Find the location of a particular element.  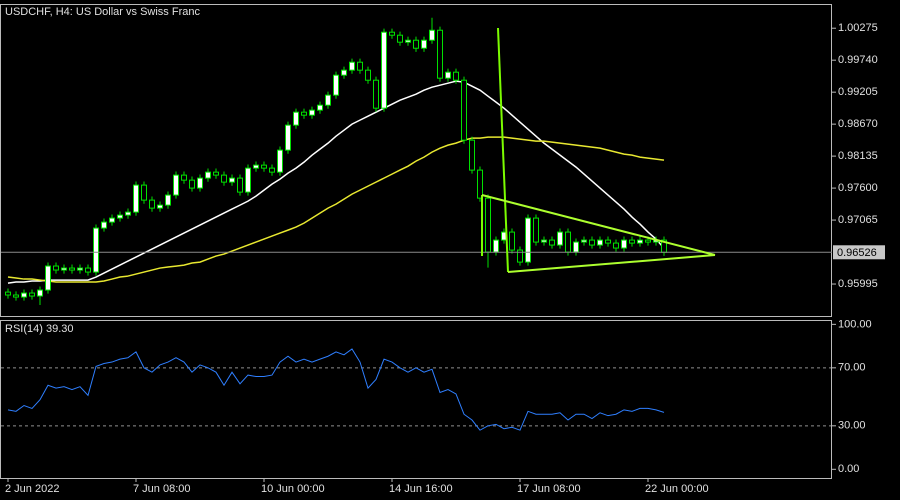

y-tick-label: 0.99205 is located at coordinates (858, 92).